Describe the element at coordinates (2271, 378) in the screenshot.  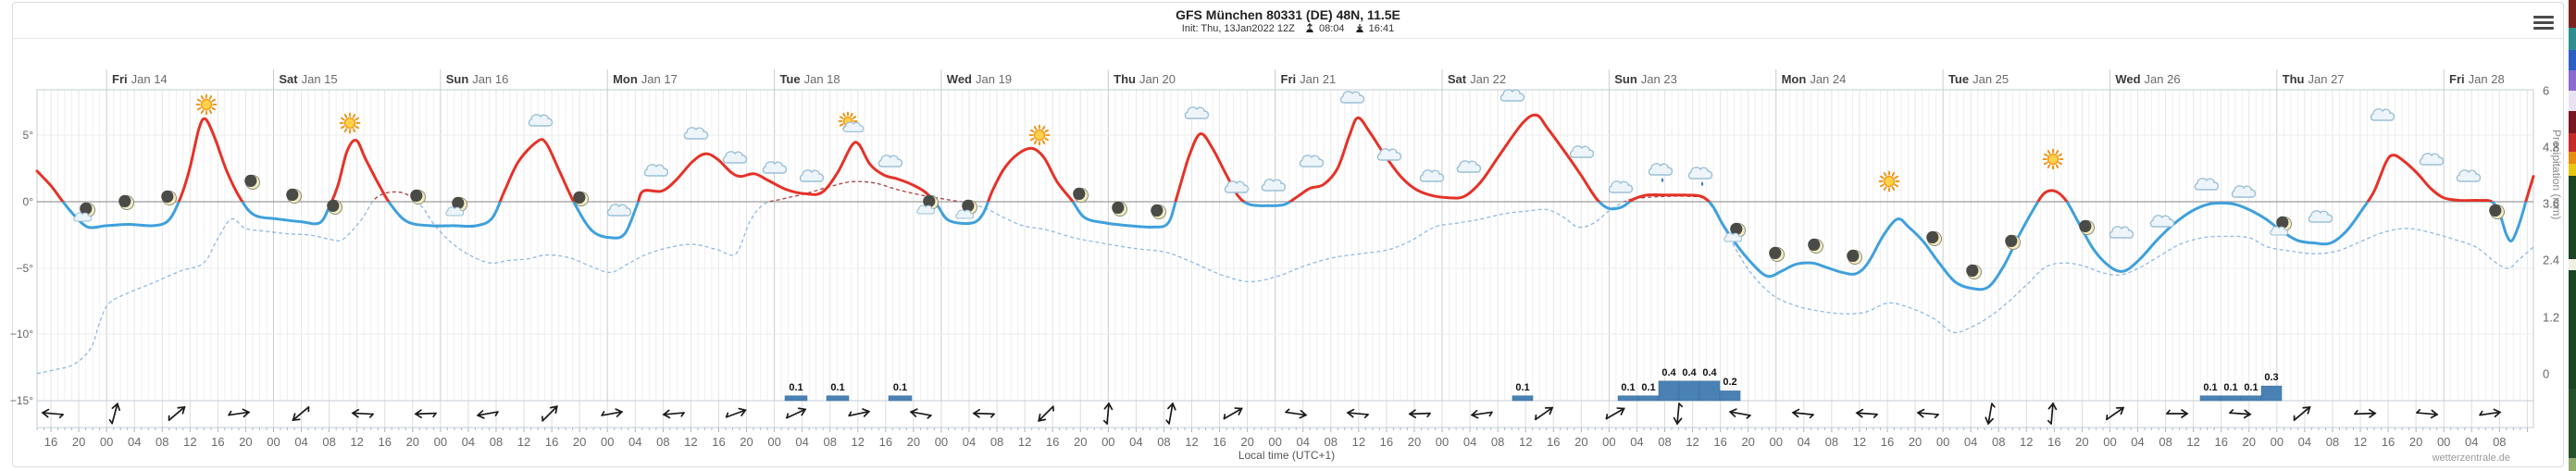
I see `precip-value-label: 0.3` at that location.